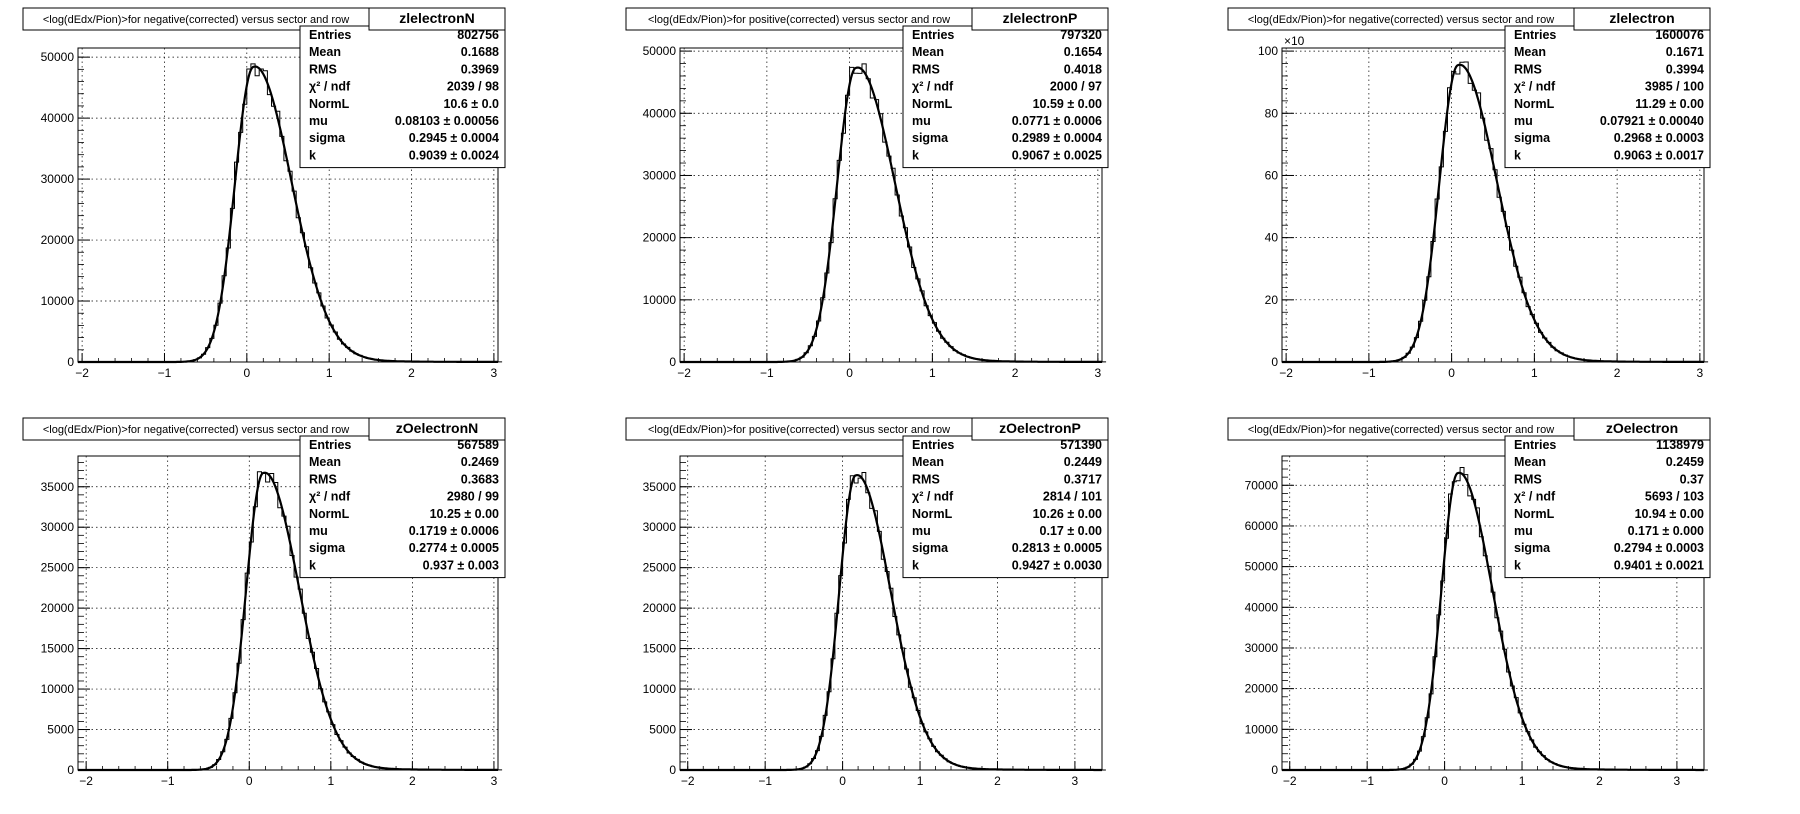 The height and width of the screenshot is (814, 1800). What do you see at coordinates (1076, 87) in the screenshot?
I see `stats-value: 2000 / 97` at bounding box center [1076, 87].